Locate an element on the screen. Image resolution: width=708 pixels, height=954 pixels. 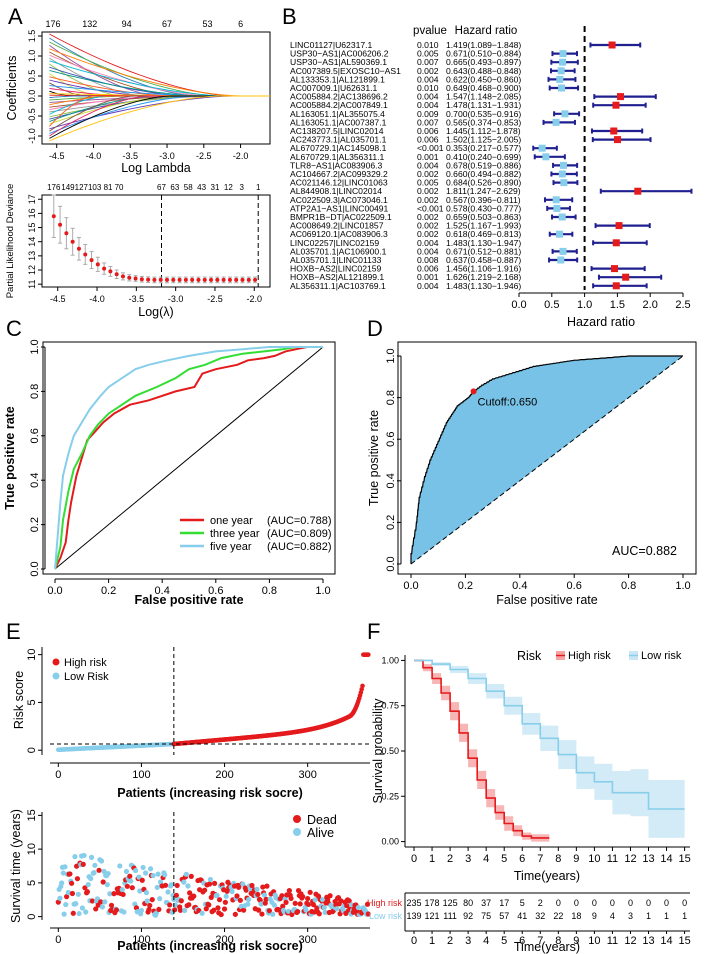
gene-pair-label: AC005884.2|AC007849.1 is located at coordinates (339, 105).